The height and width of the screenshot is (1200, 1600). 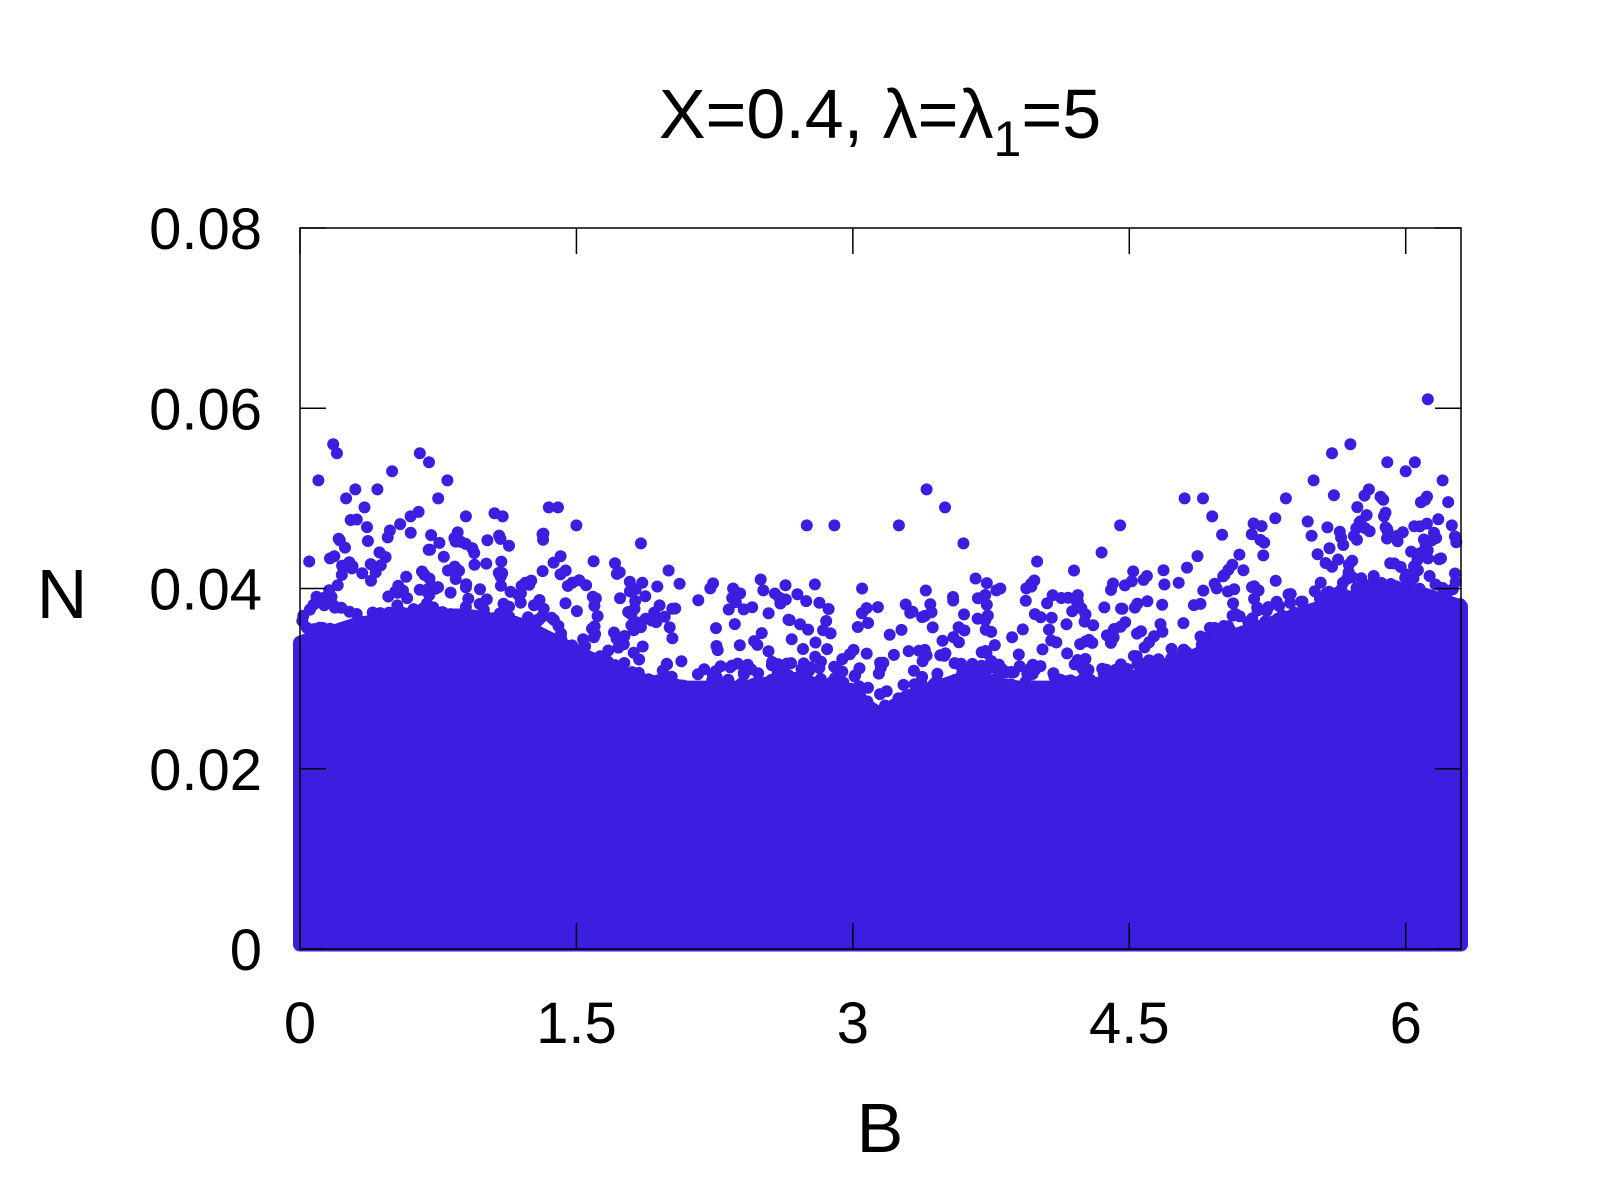 What do you see at coordinates (576, 1023) in the screenshot?
I see `x-tick-label: 1.5` at bounding box center [576, 1023].